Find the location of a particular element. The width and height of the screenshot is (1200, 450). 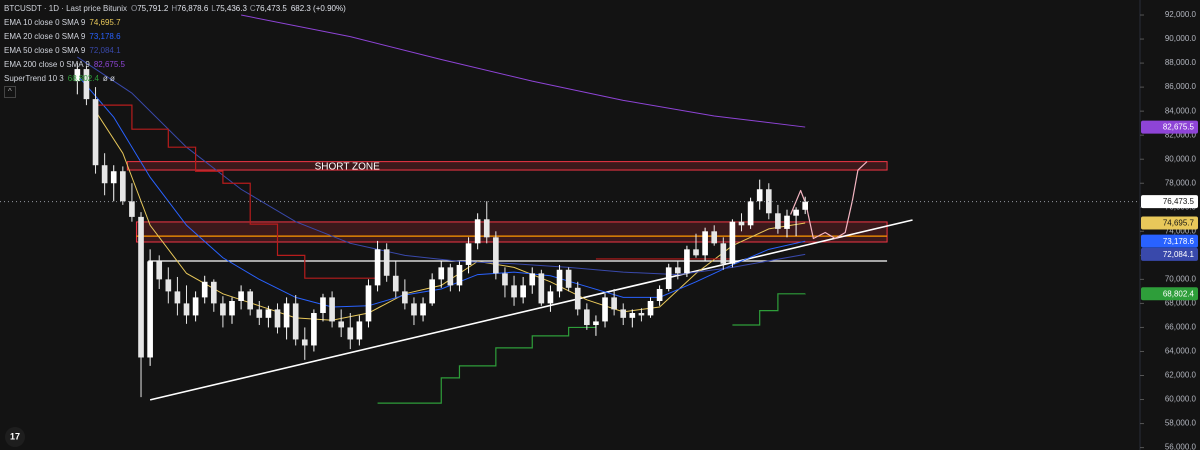

ohlc-key: H is located at coordinates (174, 8).